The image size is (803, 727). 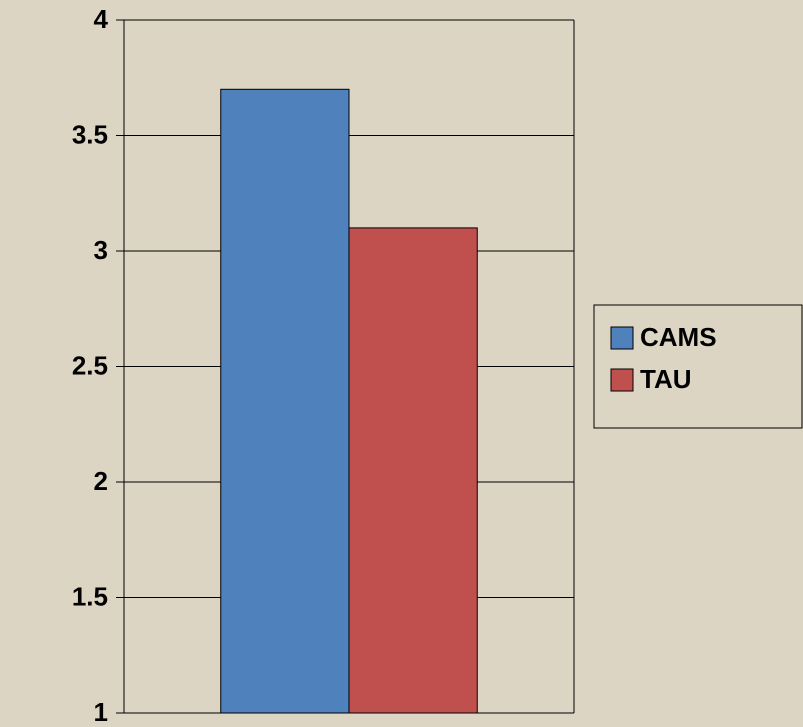 What do you see at coordinates (698, 366) in the screenshot?
I see `legend-box` at bounding box center [698, 366].